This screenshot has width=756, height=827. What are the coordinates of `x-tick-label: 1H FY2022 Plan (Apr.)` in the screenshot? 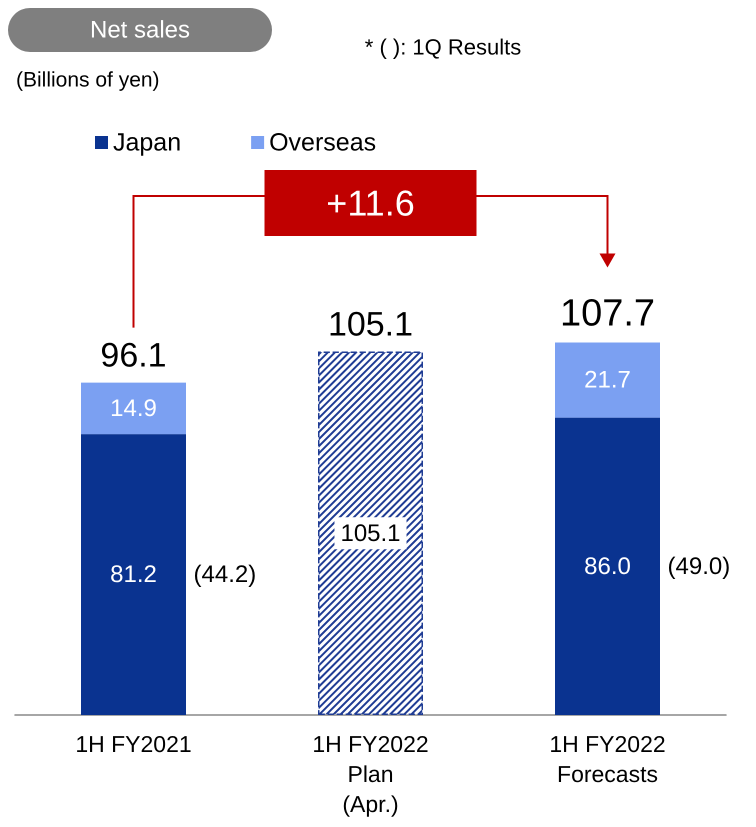 It's located at (370, 774).